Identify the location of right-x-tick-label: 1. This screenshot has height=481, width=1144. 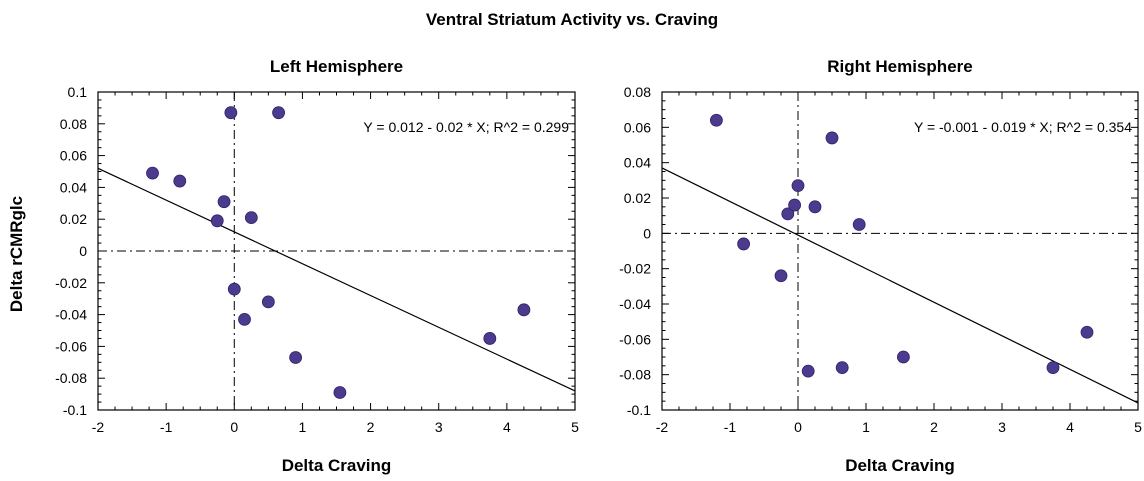
(866, 427).